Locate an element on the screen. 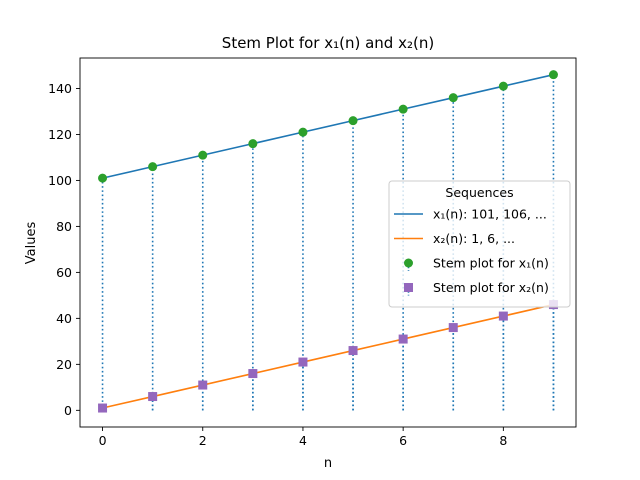 The image size is (640, 480). legend-box is located at coordinates (479, 244).